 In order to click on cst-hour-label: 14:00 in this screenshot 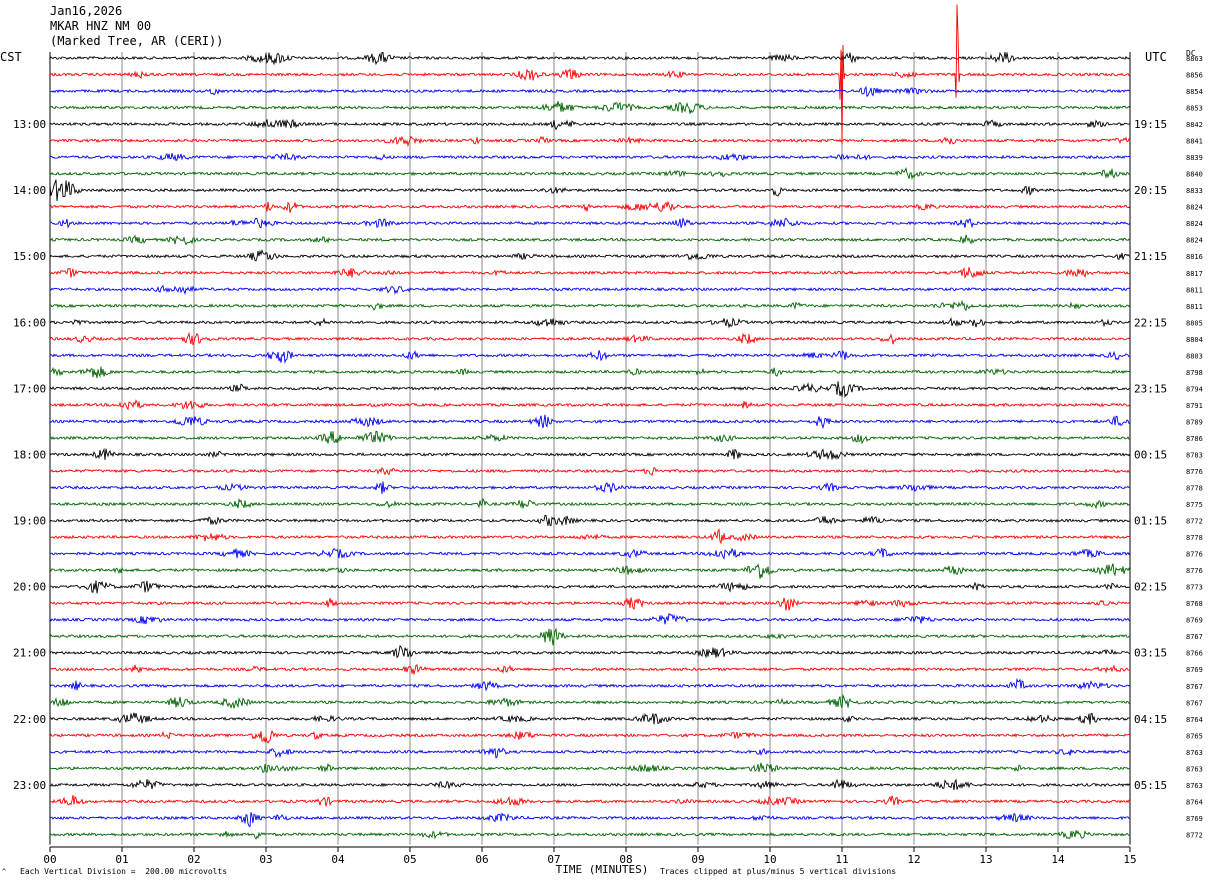, I will do `click(29, 190)`.